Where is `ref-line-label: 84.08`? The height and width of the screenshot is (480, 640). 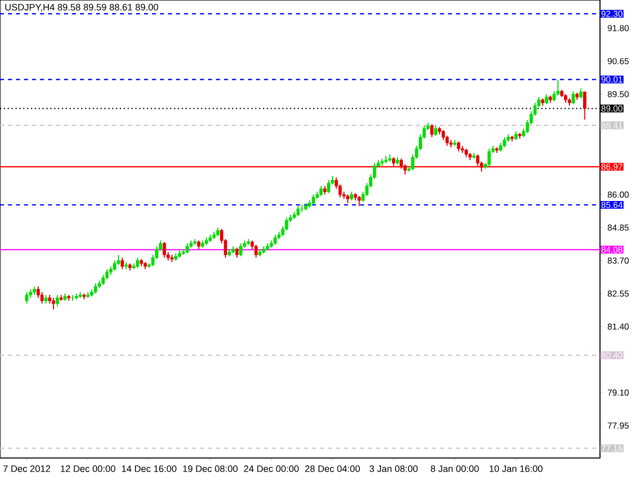
ref-line-label: 84.08 is located at coordinates (611, 249).